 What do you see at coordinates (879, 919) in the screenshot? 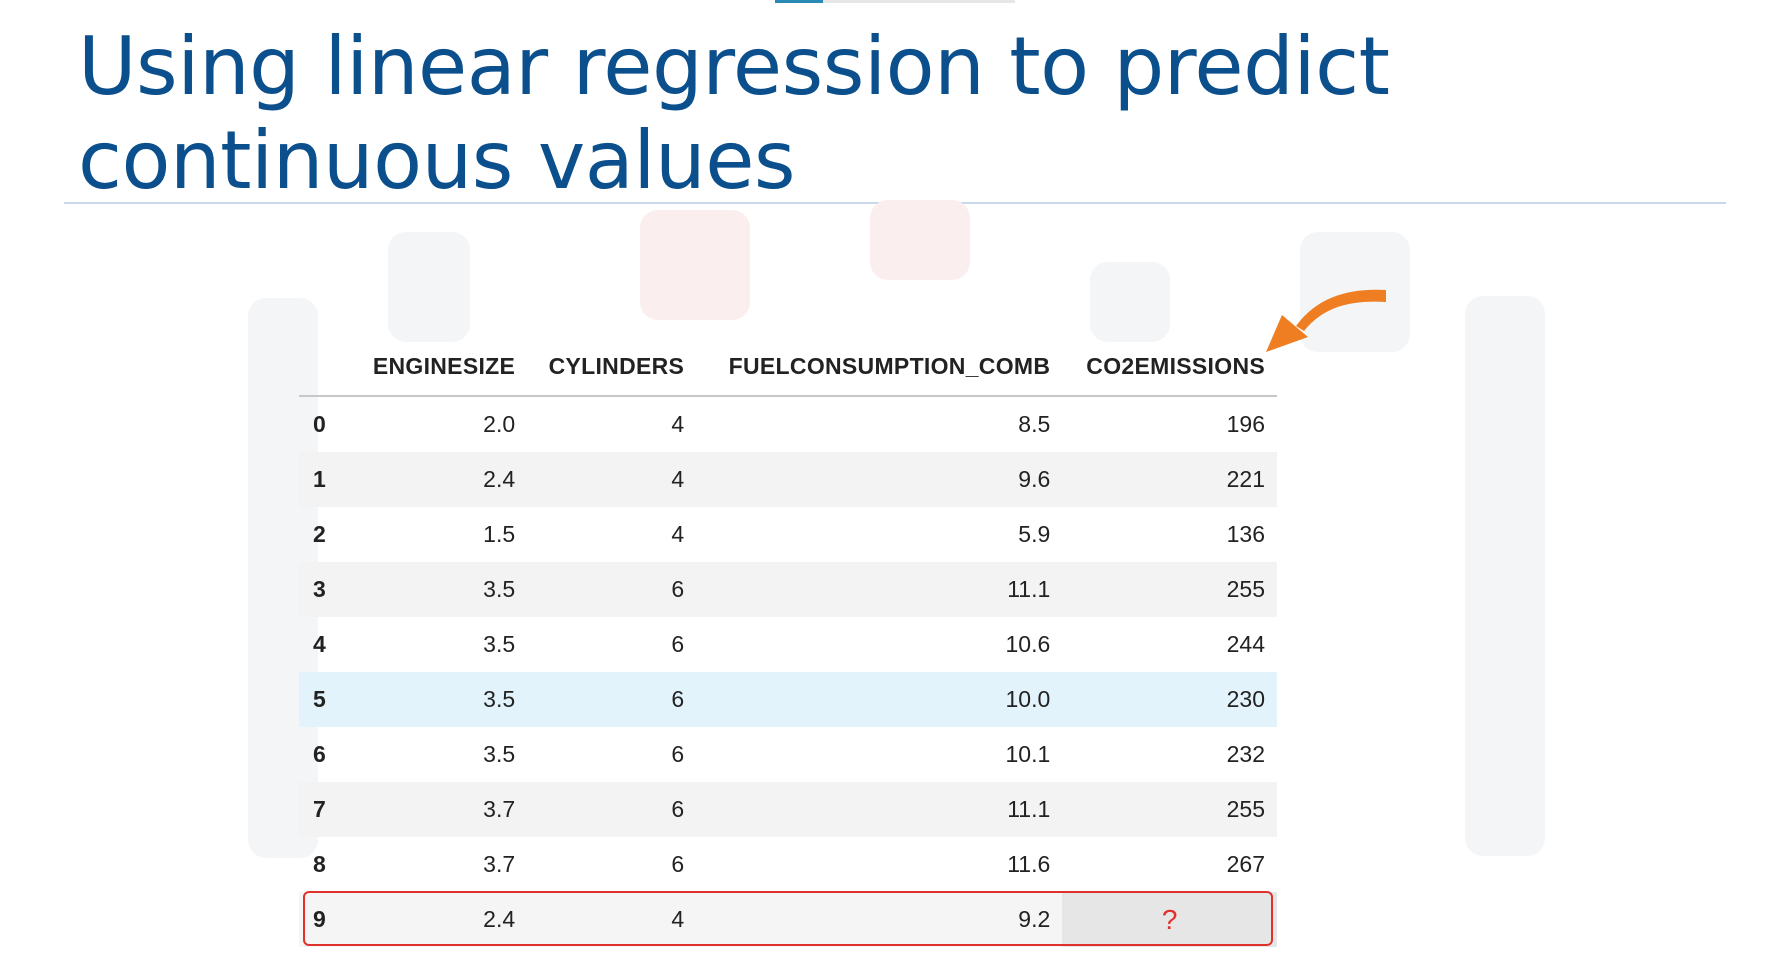
I see `cell-fuelconsumption-comb: 9.2` at bounding box center [879, 919].